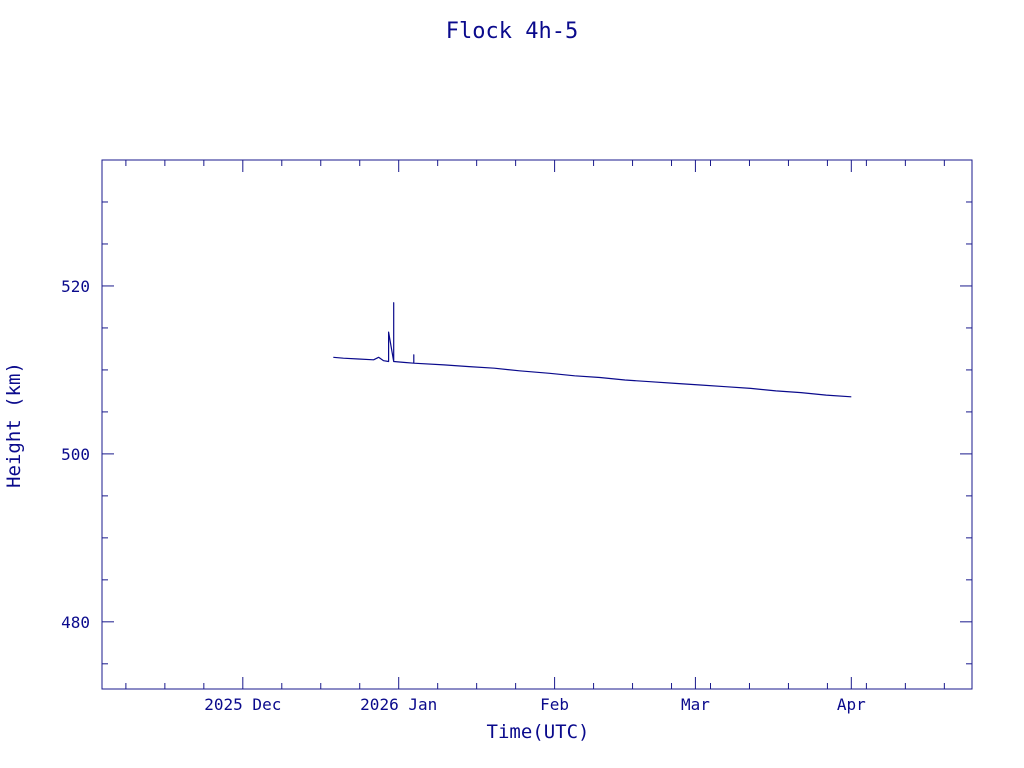 The width and height of the screenshot is (1024, 768). What do you see at coordinates (242, 704) in the screenshot?
I see `x-tick-label: 2025 Dec` at bounding box center [242, 704].